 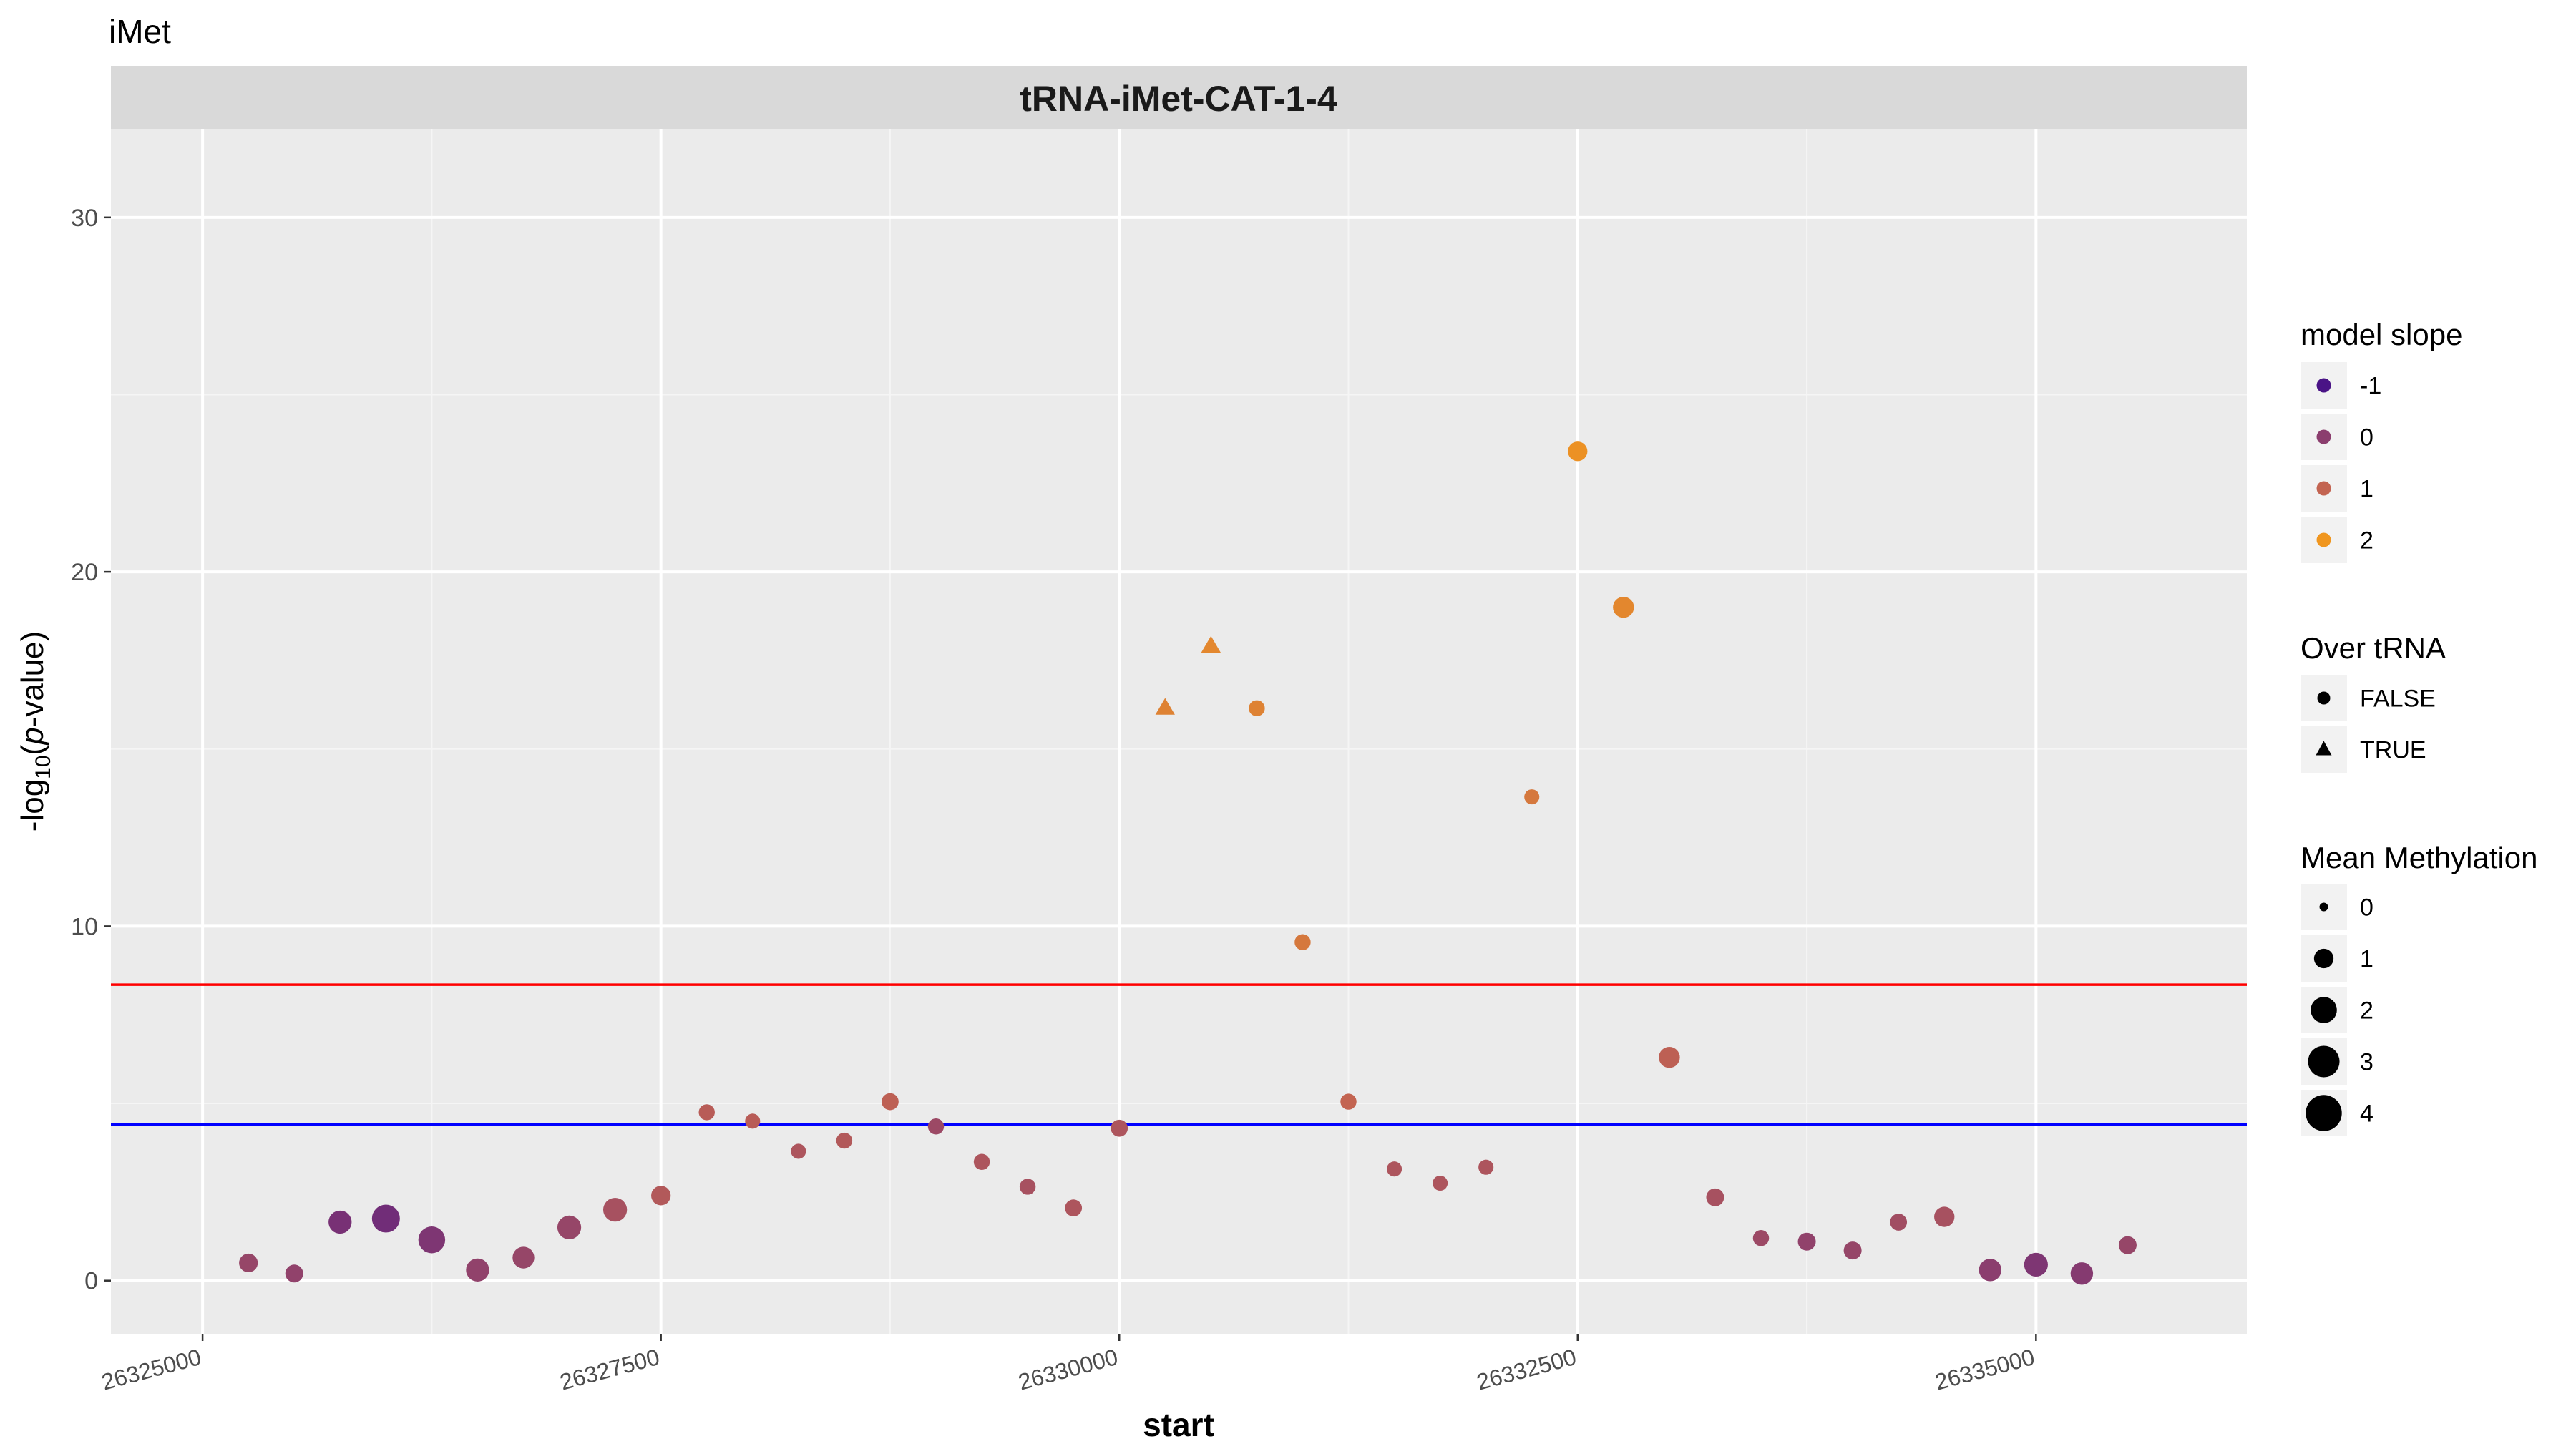 What do you see at coordinates (151, 1369) in the screenshot?
I see `x-tick-label: 26325000` at bounding box center [151, 1369].